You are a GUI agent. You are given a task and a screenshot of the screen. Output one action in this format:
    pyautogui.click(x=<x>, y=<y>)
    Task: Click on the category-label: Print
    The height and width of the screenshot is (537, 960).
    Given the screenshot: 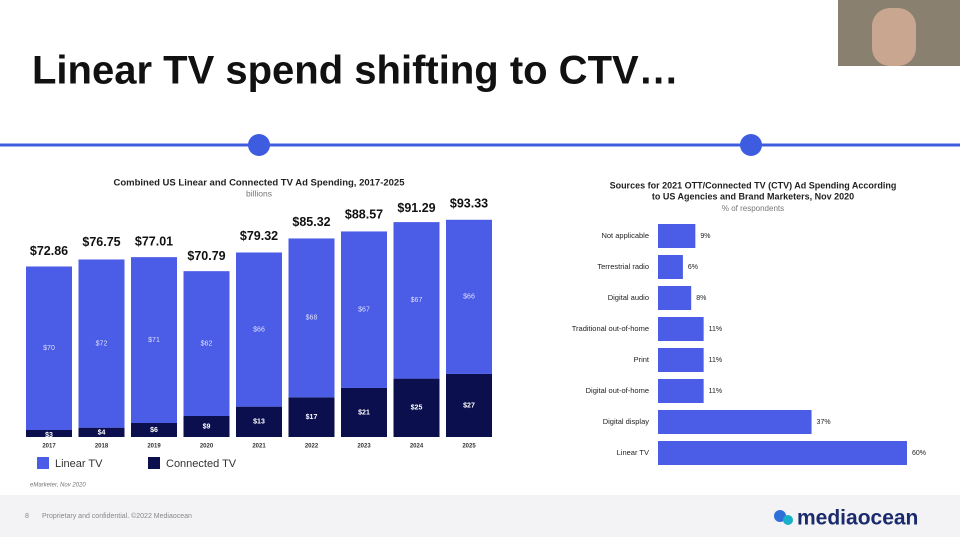 What is the action you would take?
    pyautogui.click(x=642, y=359)
    